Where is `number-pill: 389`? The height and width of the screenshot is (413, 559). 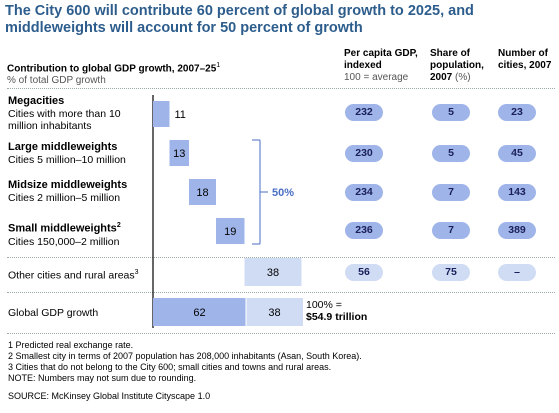 number-pill: 389 is located at coordinates (517, 230).